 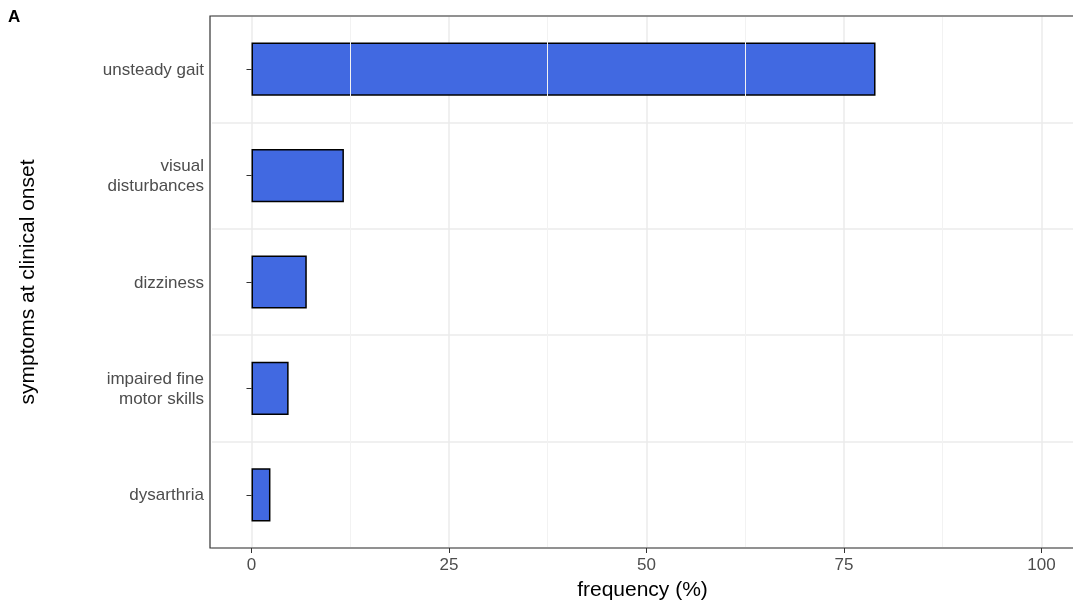 I want to click on y-tick-label: unsteady gait, so click(x=153, y=69).